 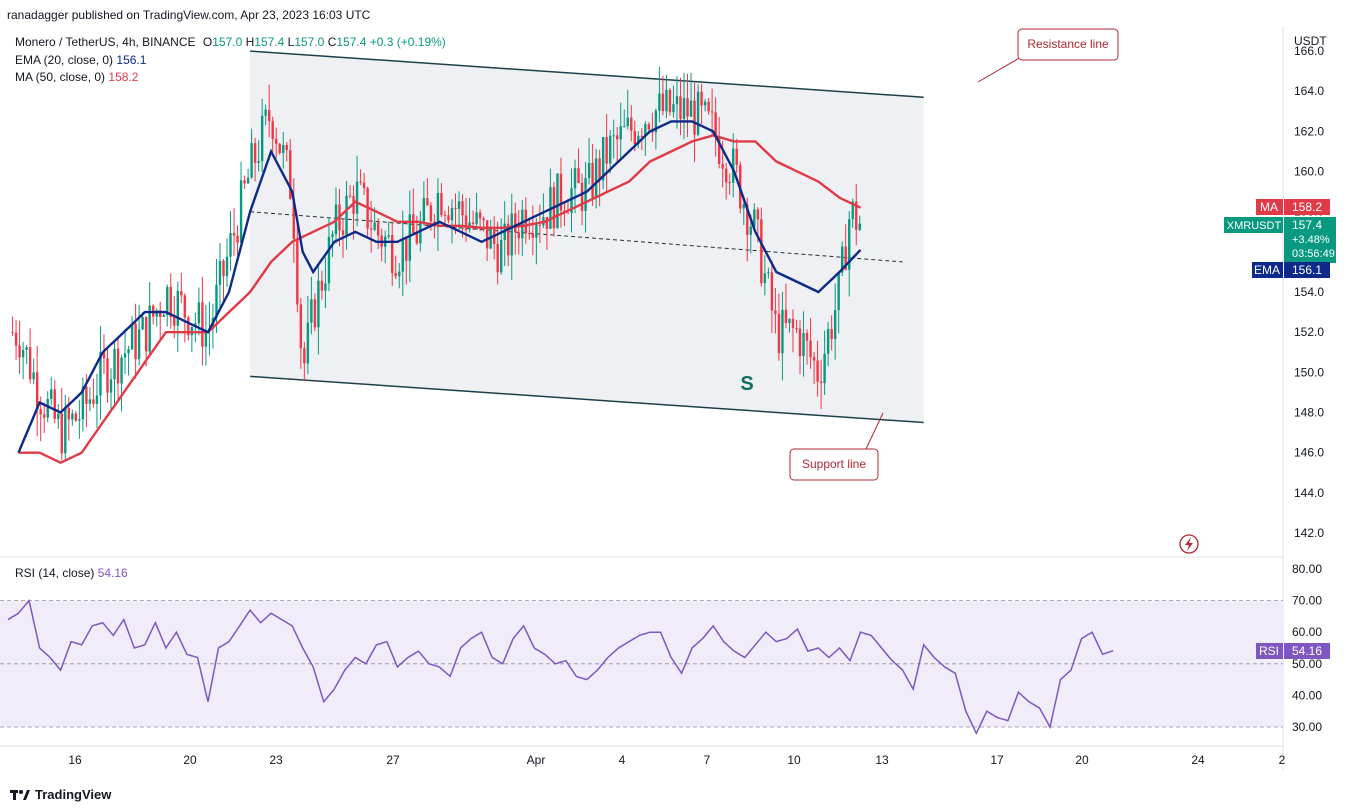 What do you see at coordinates (77, 77) in the screenshot?
I see `legend-ma-row: MA (50, close, 0) 158.2` at bounding box center [77, 77].